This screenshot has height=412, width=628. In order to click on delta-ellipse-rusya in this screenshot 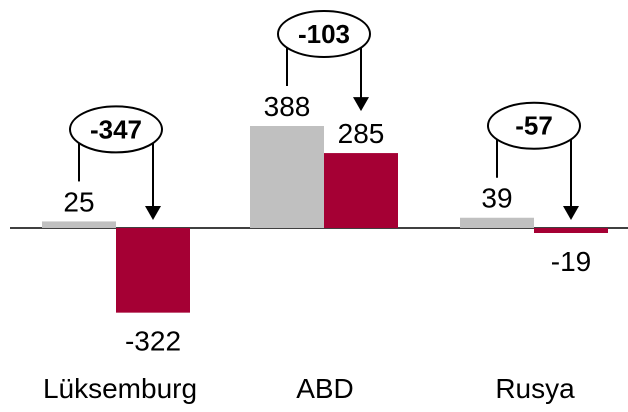, I will do `click(534, 125)`.